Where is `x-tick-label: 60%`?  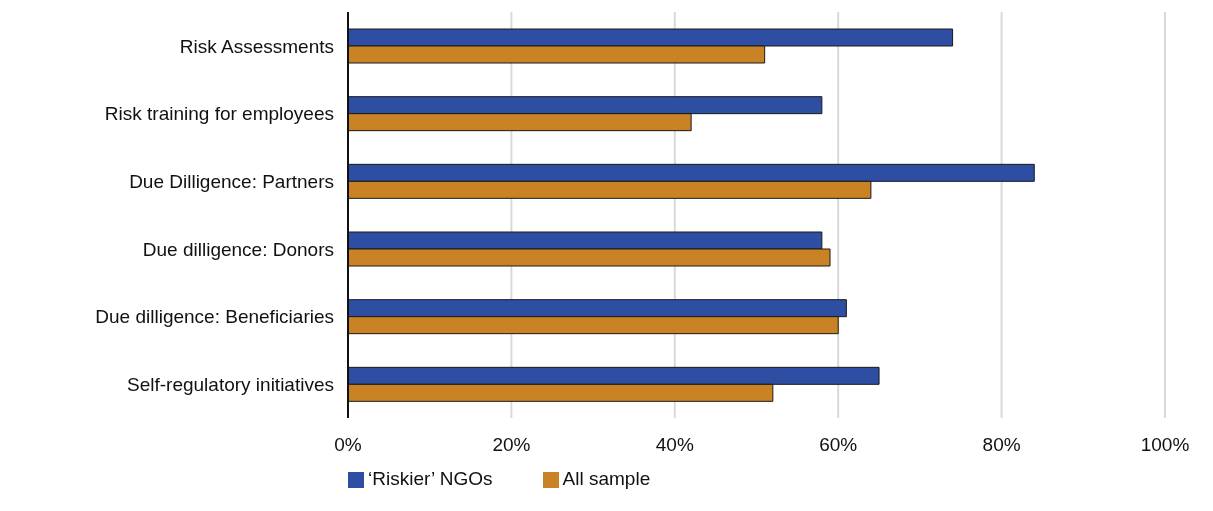 x-tick-label: 60% is located at coordinates (838, 445).